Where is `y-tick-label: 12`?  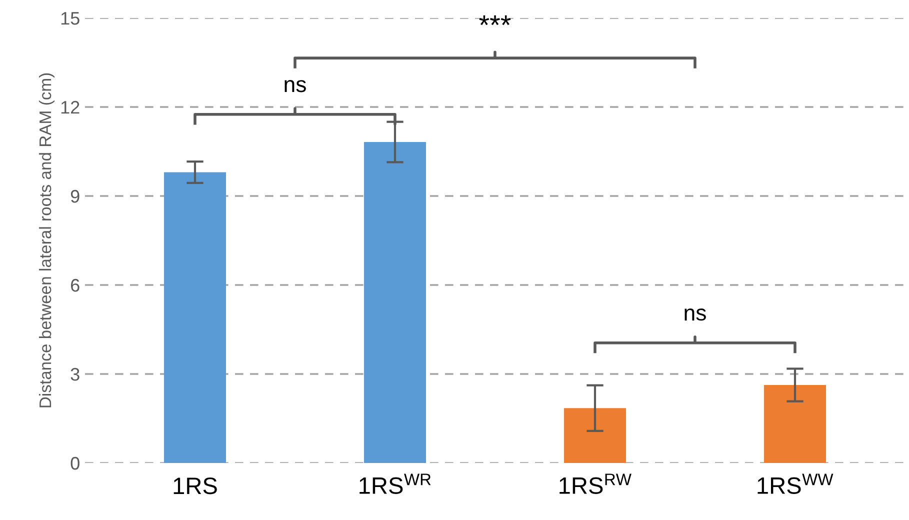
y-tick-label: 12 is located at coordinates (70, 107).